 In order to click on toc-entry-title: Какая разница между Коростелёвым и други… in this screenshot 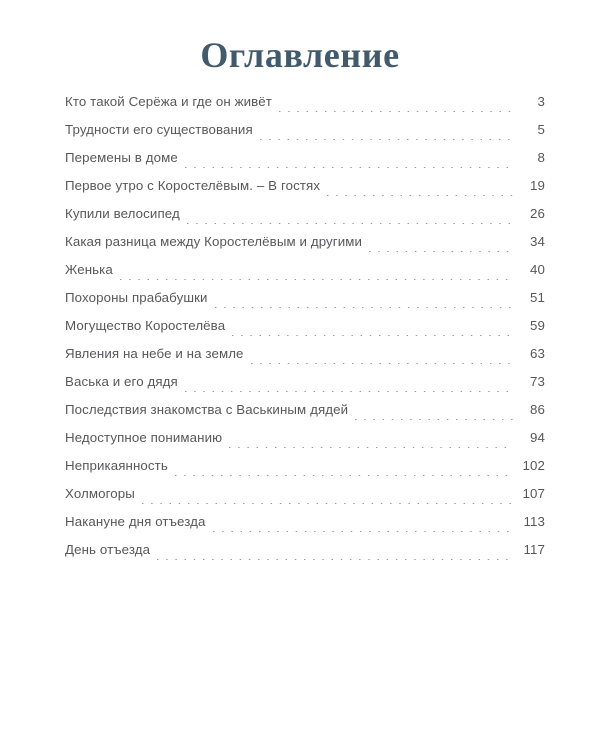, I will do `click(214, 241)`.